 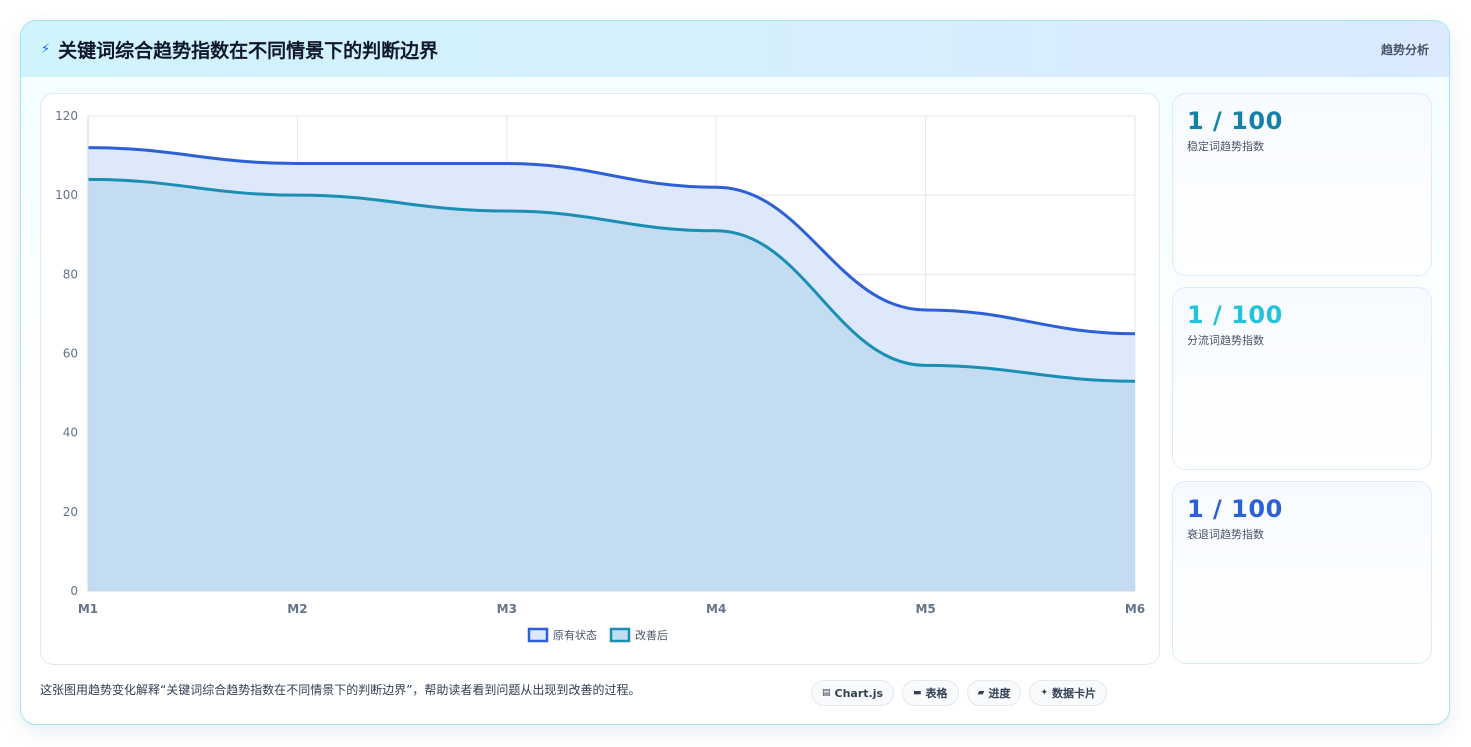 I want to click on category-tag: 趋势分析, so click(x=1404, y=49).